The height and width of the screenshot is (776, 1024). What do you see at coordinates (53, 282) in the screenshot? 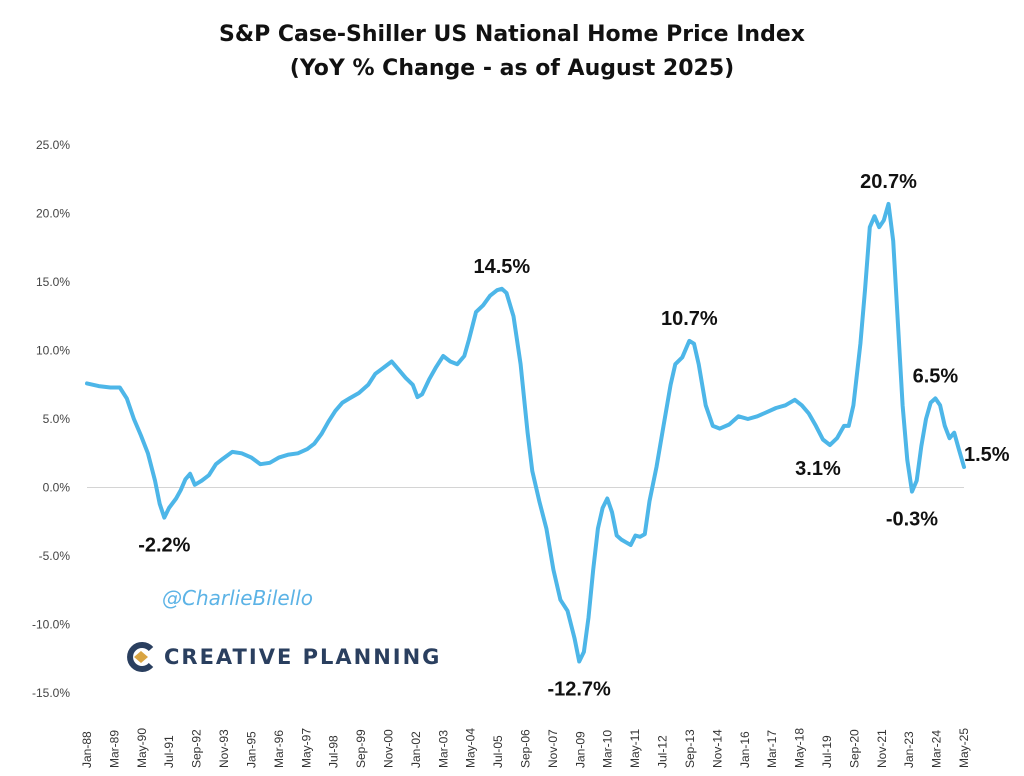
I see `y-tick-label: 15.0%` at bounding box center [53, 282].